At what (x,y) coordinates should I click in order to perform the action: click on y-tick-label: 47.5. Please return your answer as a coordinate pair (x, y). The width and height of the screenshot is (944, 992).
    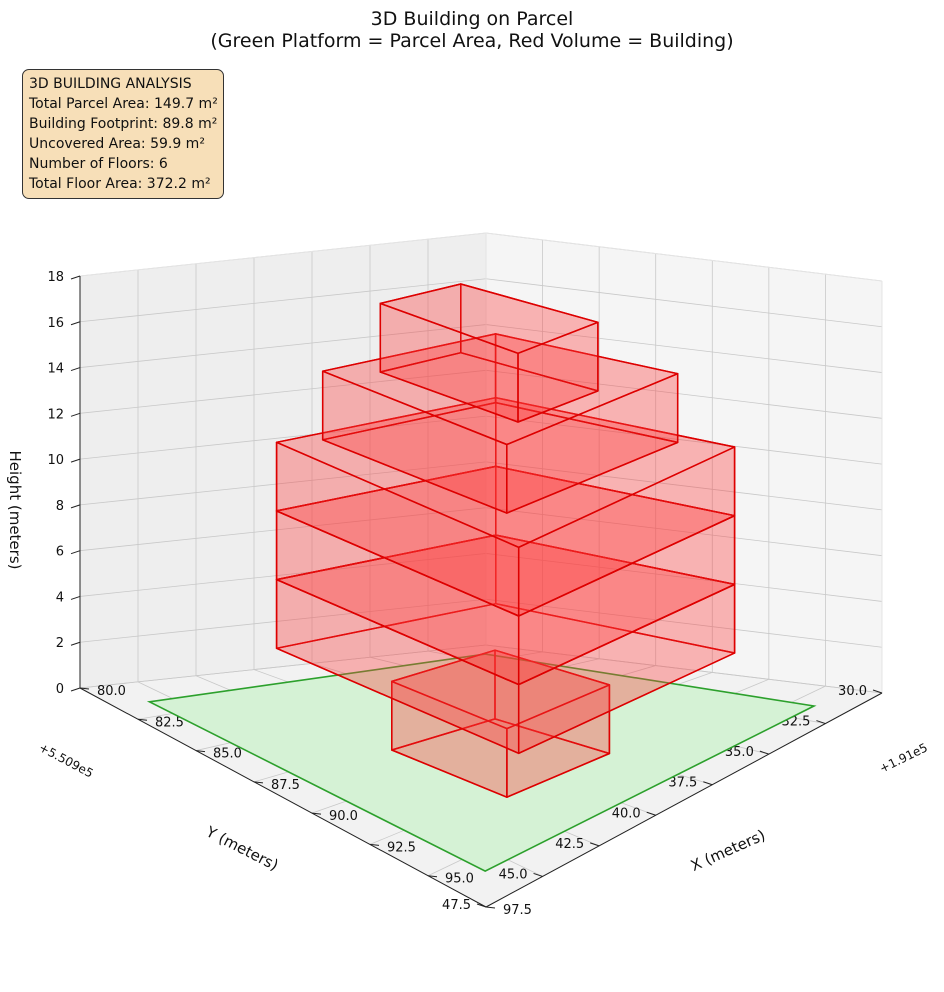
    Looking at the image, I should click on (456, 905).